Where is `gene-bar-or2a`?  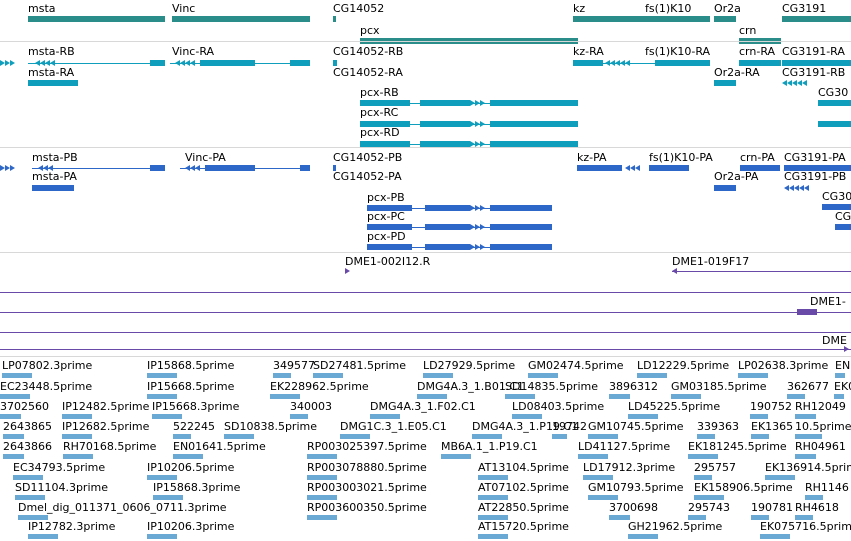 gene-bar-or2a is located at coordinates (725, 19).